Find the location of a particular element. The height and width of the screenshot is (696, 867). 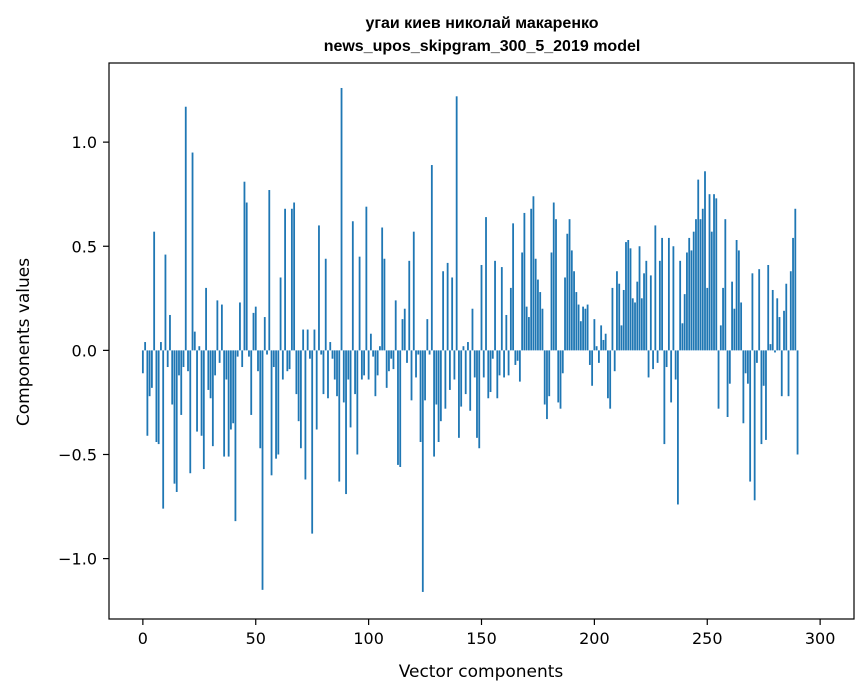

y-axis-label: Components values is located at coordinates (24, 342).